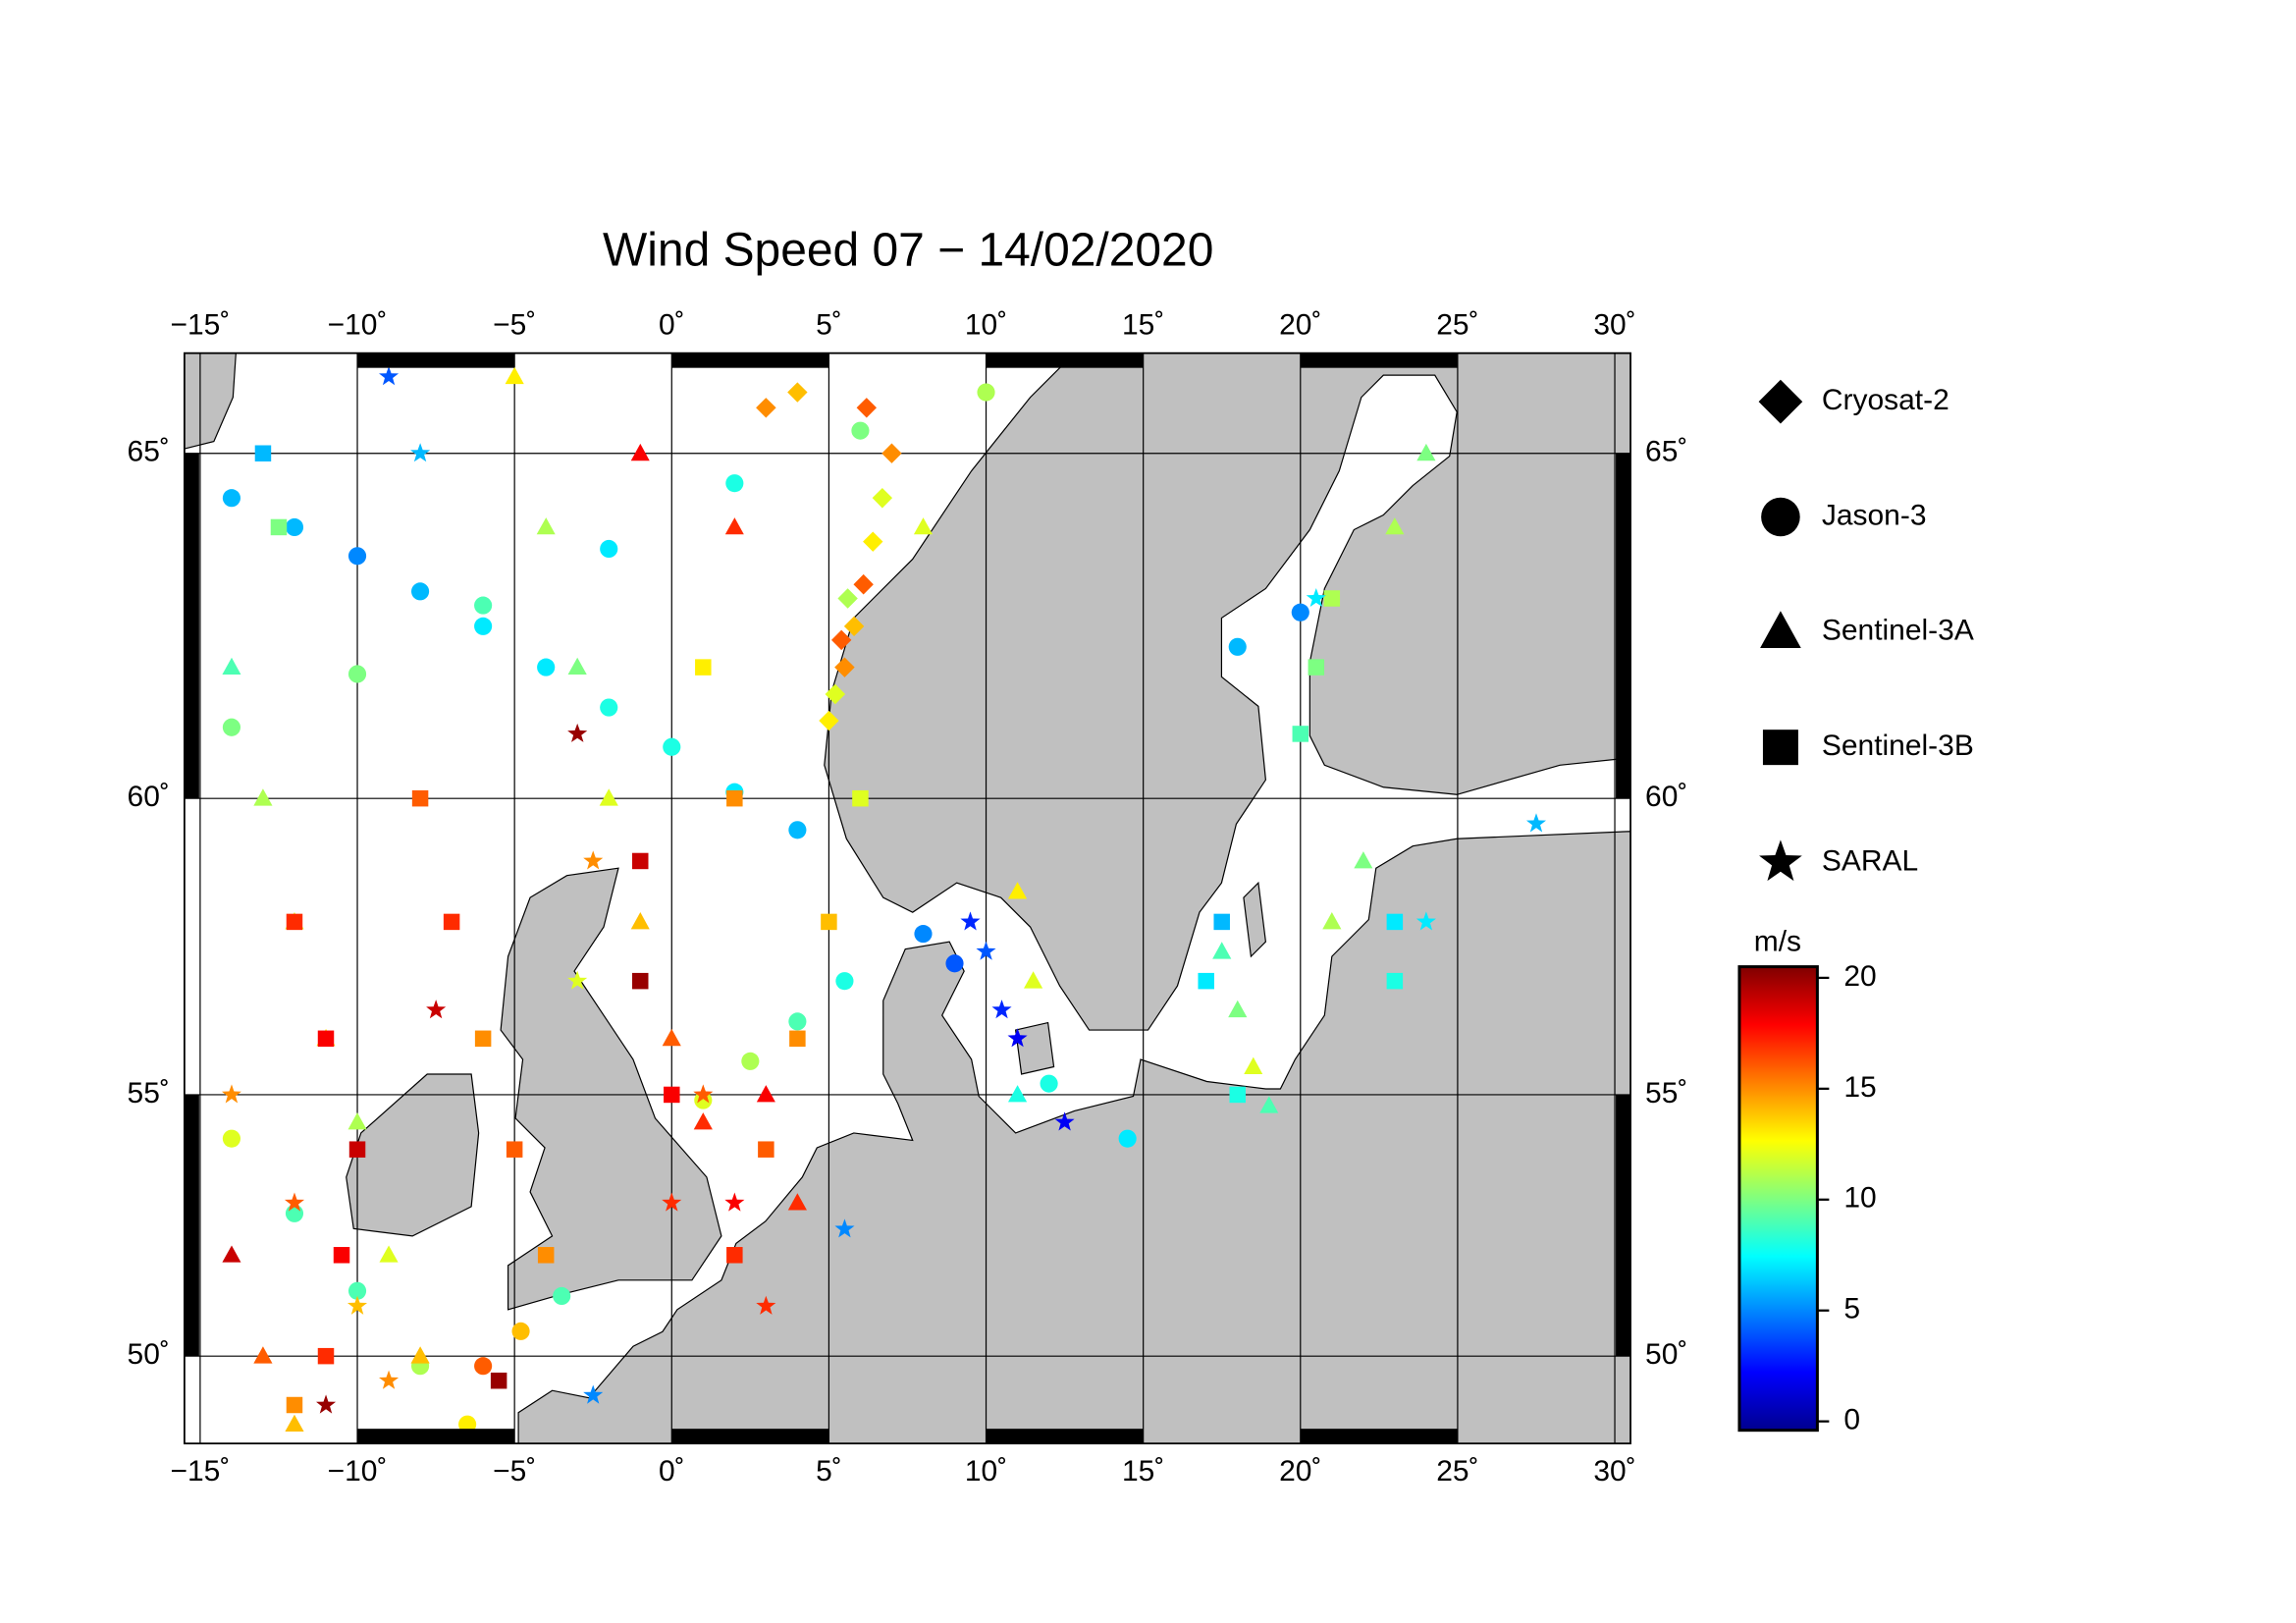 The image size is (2296, 1623). I want to click on ireland, so click(413, 1155).